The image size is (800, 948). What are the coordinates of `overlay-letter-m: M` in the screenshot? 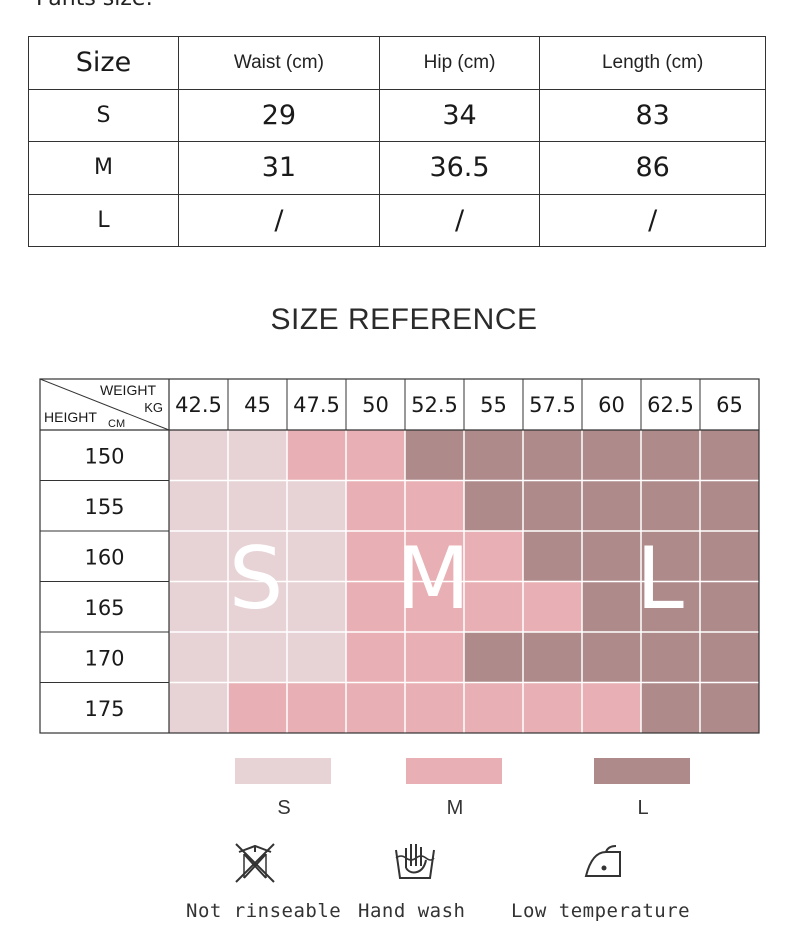 It's located at (433, 579).